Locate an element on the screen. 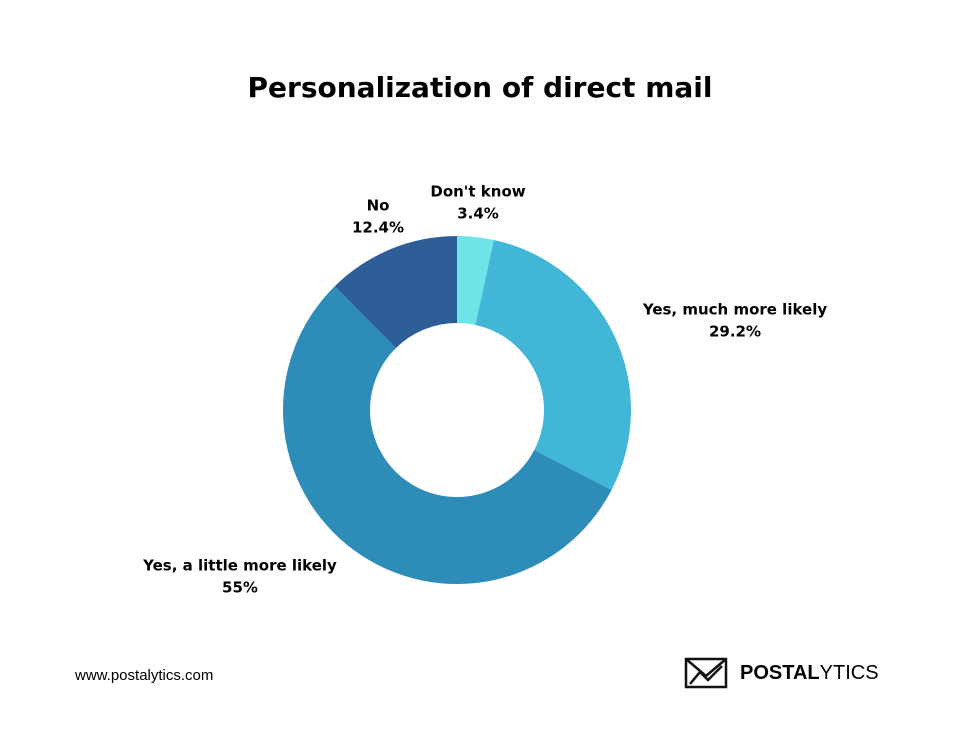 This screenshot has width=960, height=750. footer-url: www.postalytics.com is located at coordinates (143, 675).